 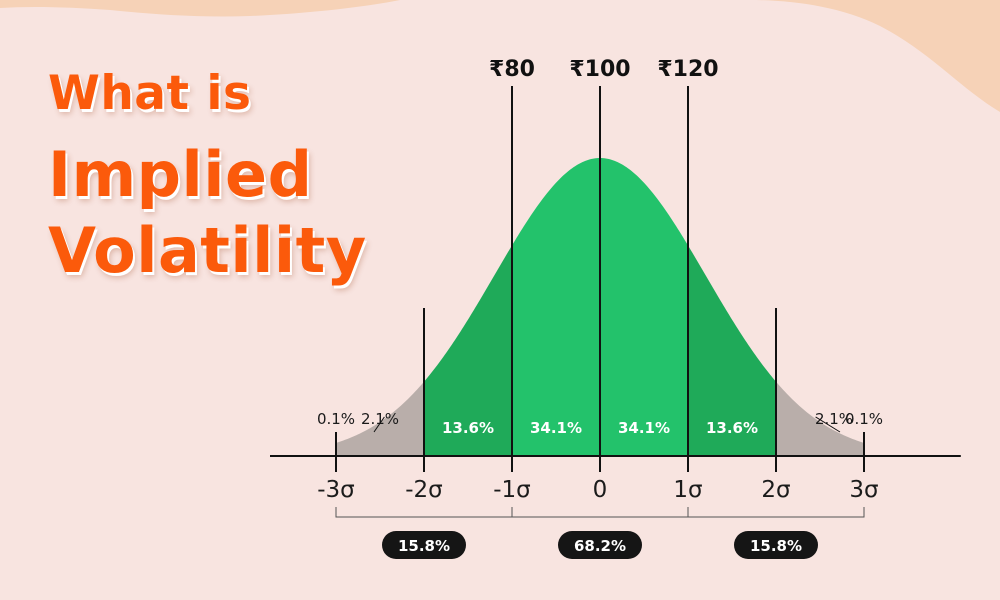 What do you see at coordinates (180, 174) in the screenshot?
I see `title-line-implied: Implied` at bounding box center [180, 174].